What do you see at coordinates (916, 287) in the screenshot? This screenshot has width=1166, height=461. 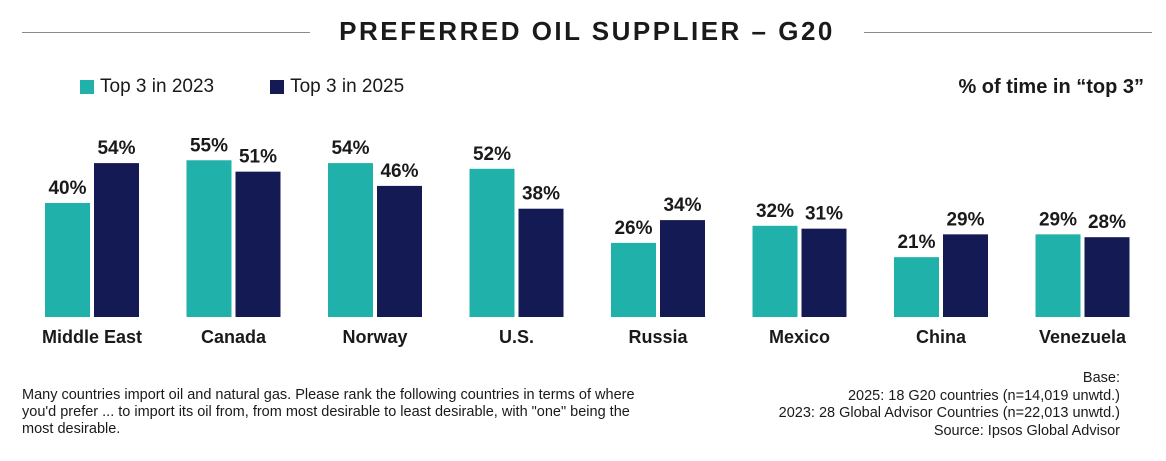 I see `bar-2023-china` at bounding box center [916, 287].